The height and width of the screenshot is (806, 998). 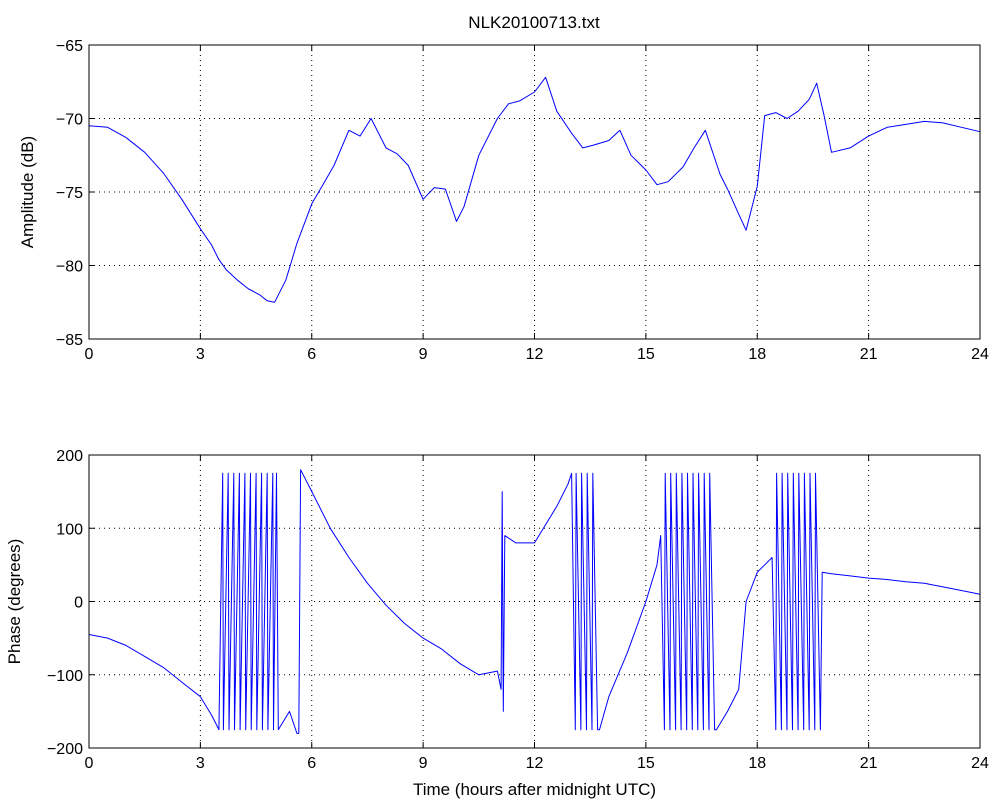 I want to click on amplitude-y-tick-label-2: −75, so click(x=69, y=193).